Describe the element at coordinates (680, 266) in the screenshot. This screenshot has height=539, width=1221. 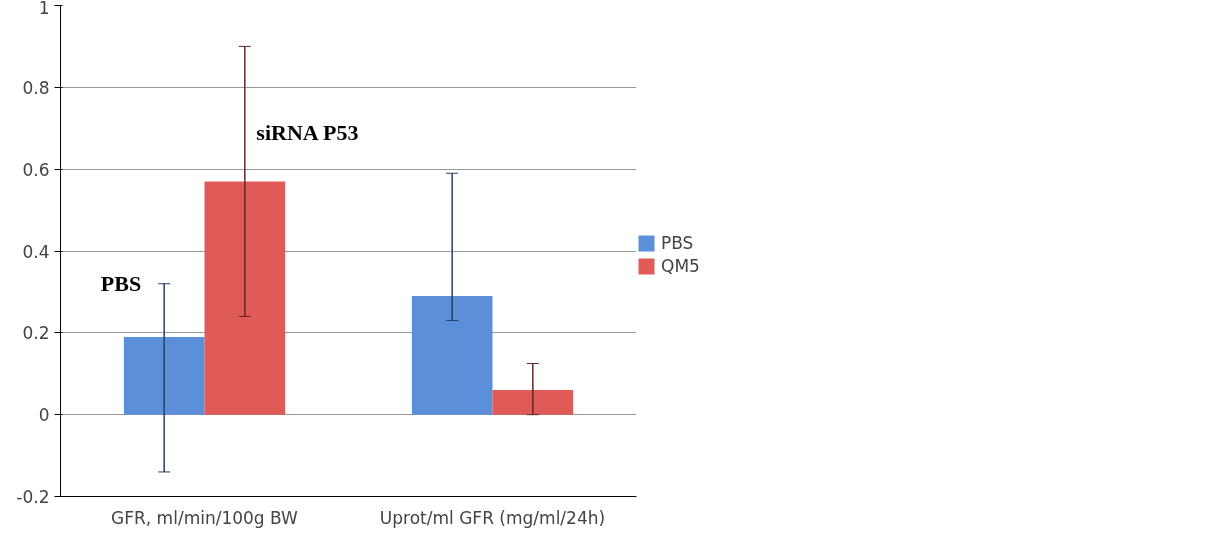
I see `legend-label: QM5` at that location.